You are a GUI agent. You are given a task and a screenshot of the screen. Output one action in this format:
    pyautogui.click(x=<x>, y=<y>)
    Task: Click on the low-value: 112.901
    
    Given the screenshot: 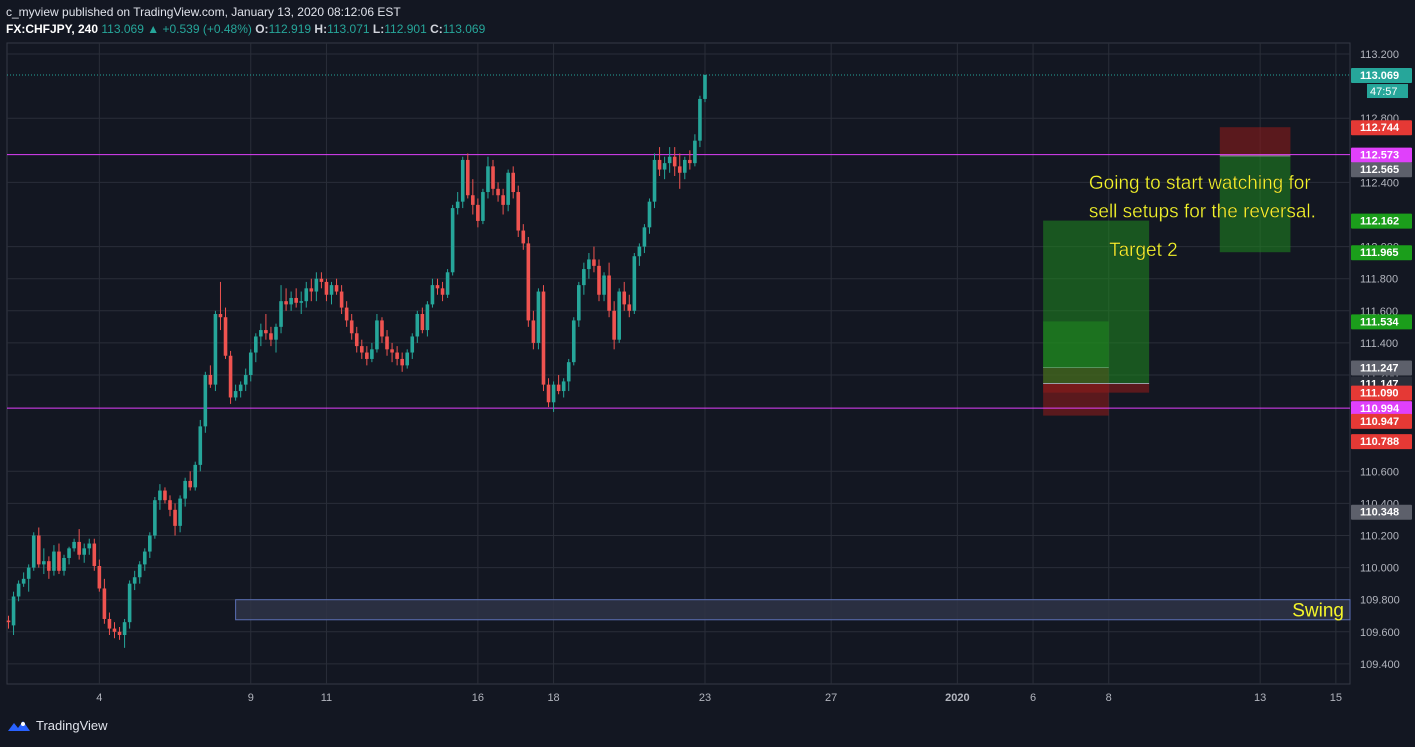 What is the action you would take?
    pyautogui.click(x=405, y=29)
    